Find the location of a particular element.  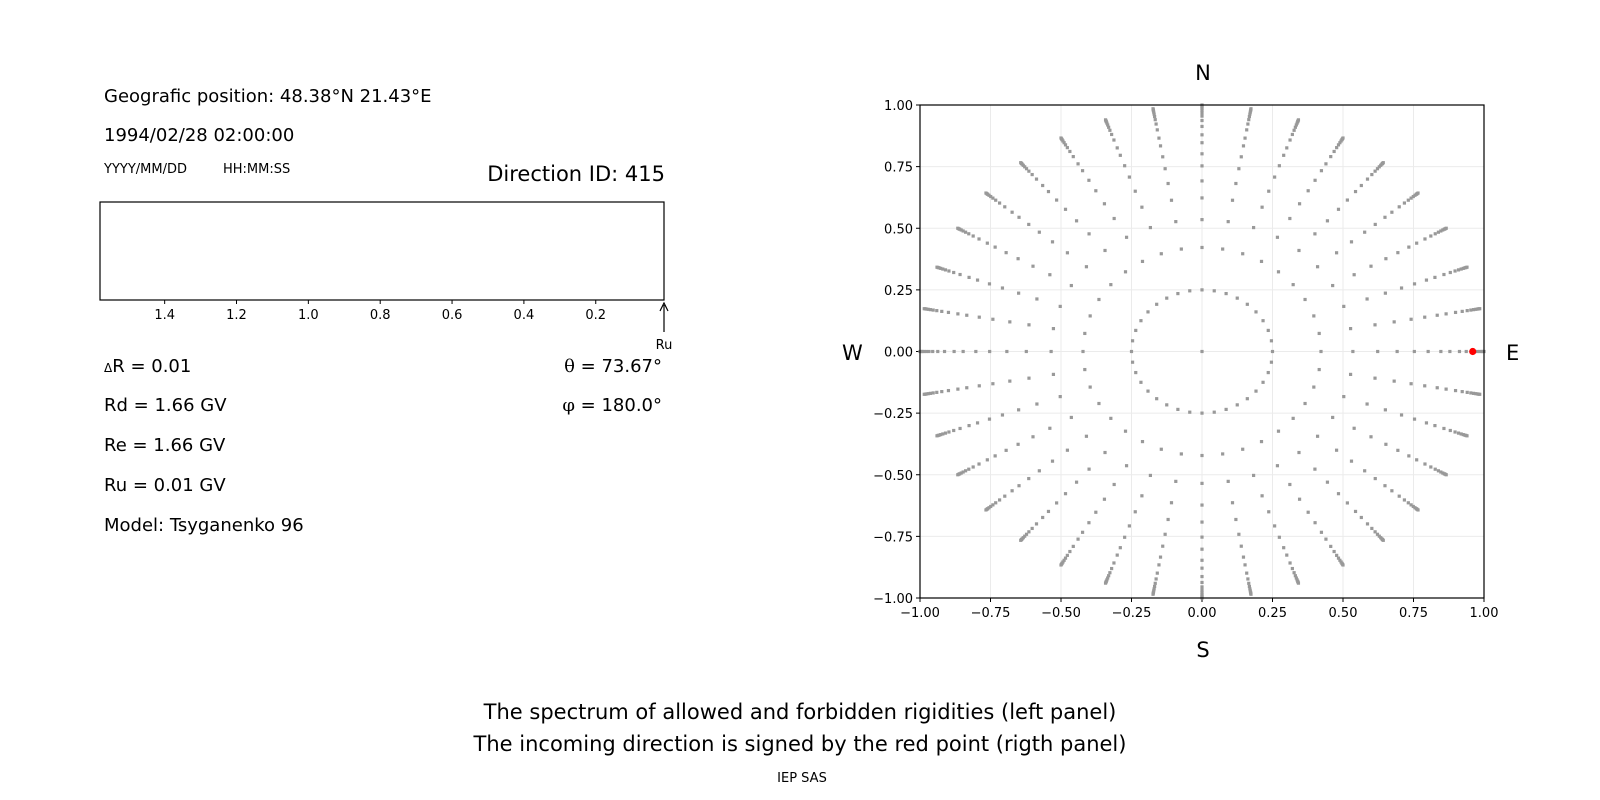

credit: IEP SAS is located at coordinates (802, 778).